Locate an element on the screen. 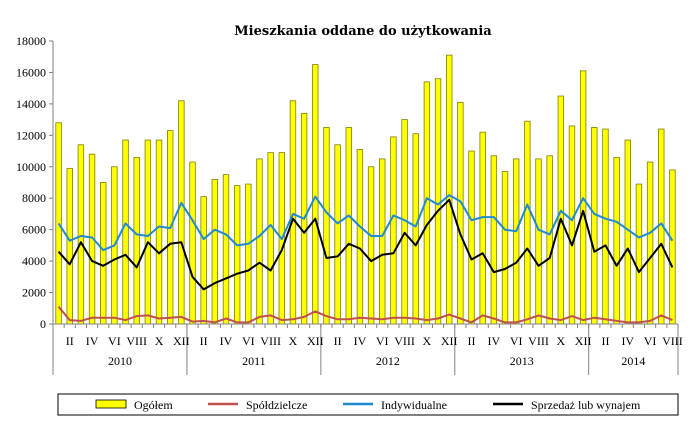 The image size is (692, 428). legend-item-ogolem: Ogółem is located at coordinates (134, 405).